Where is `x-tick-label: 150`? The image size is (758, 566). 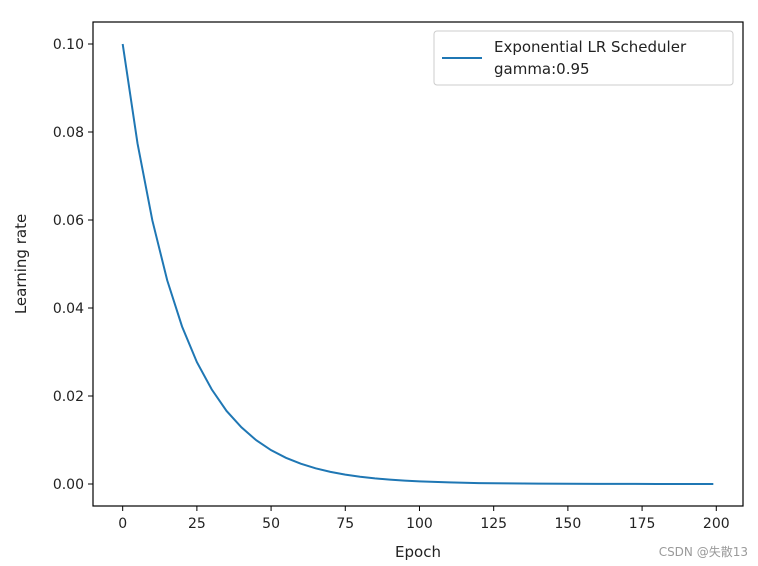
x-tick-label: 150 is located at coordinates (568, 524).